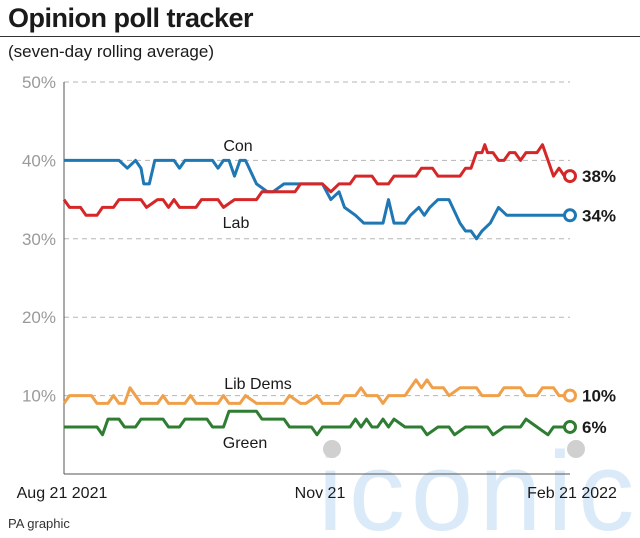  Describe the element at coordinates (131, 18) in the screenshot. I see `chart-title: Opinion poll tracker` at that location.